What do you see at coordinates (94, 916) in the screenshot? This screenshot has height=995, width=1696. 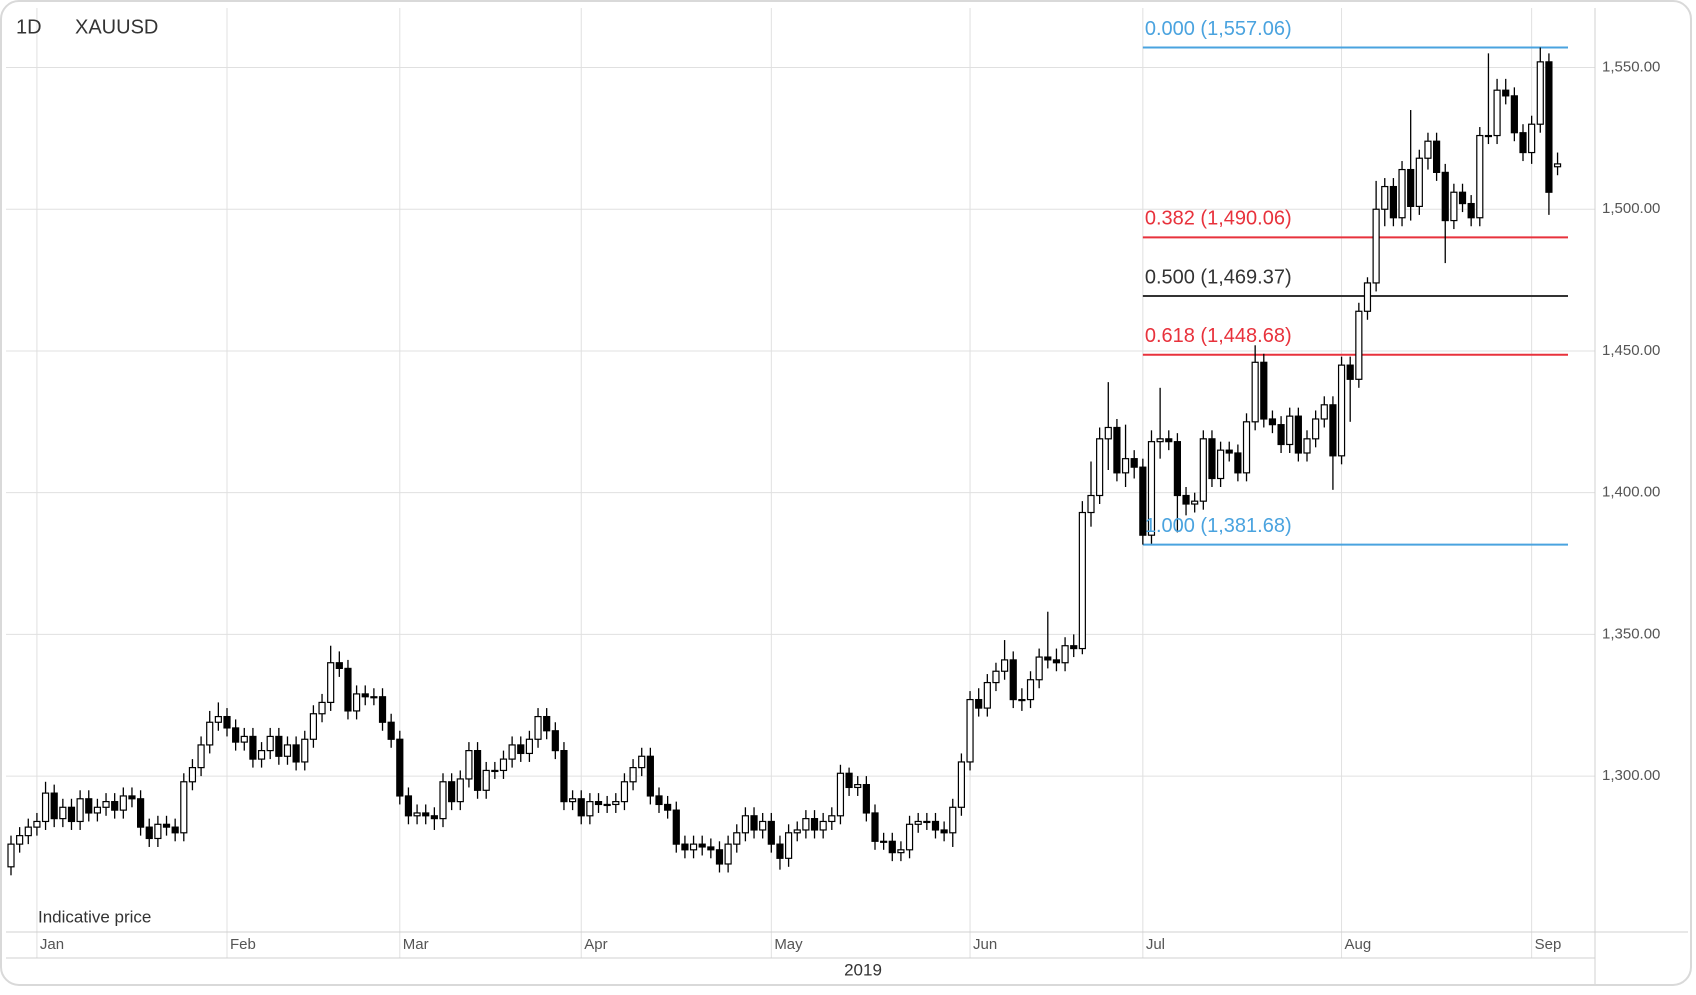 I see `note: Indicative price` at bounding box center [94, 916].